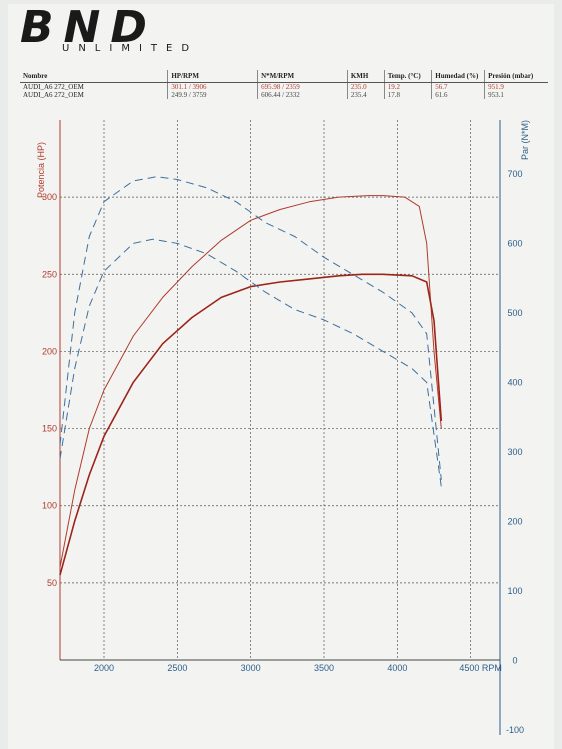 The image size is (562, 749). What do you see at coordinates (365, 76) in the screenshot?
I see `col-header: KMH` at bounding box center [365, 76].